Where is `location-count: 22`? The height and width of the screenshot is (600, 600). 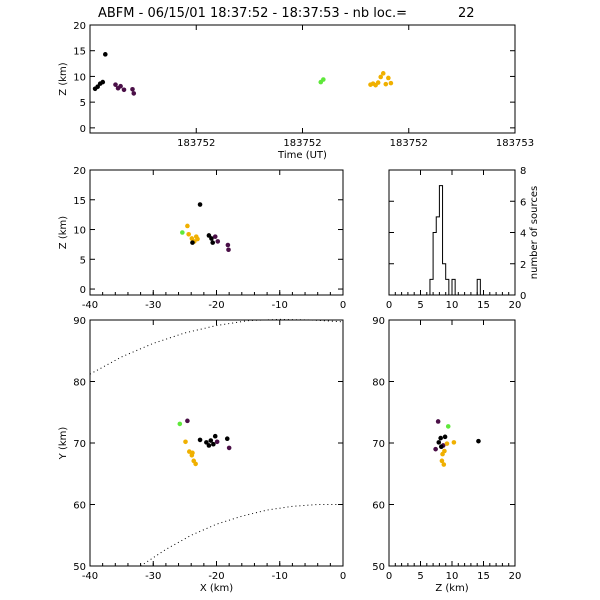 location-count: 22 is located at coordinates (466, 13).